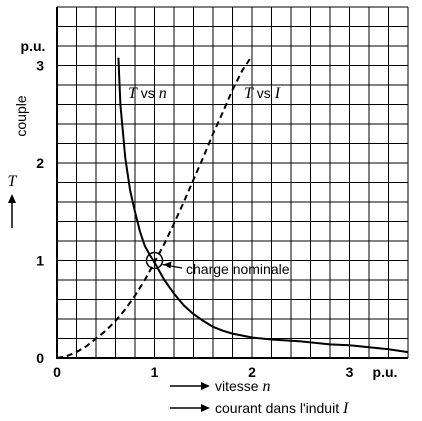 This screenshot has height=421, width=422. Describe the element at coordinates (33, 46) in the screenshot. I see `y-unit-label: p.u.` at that location.